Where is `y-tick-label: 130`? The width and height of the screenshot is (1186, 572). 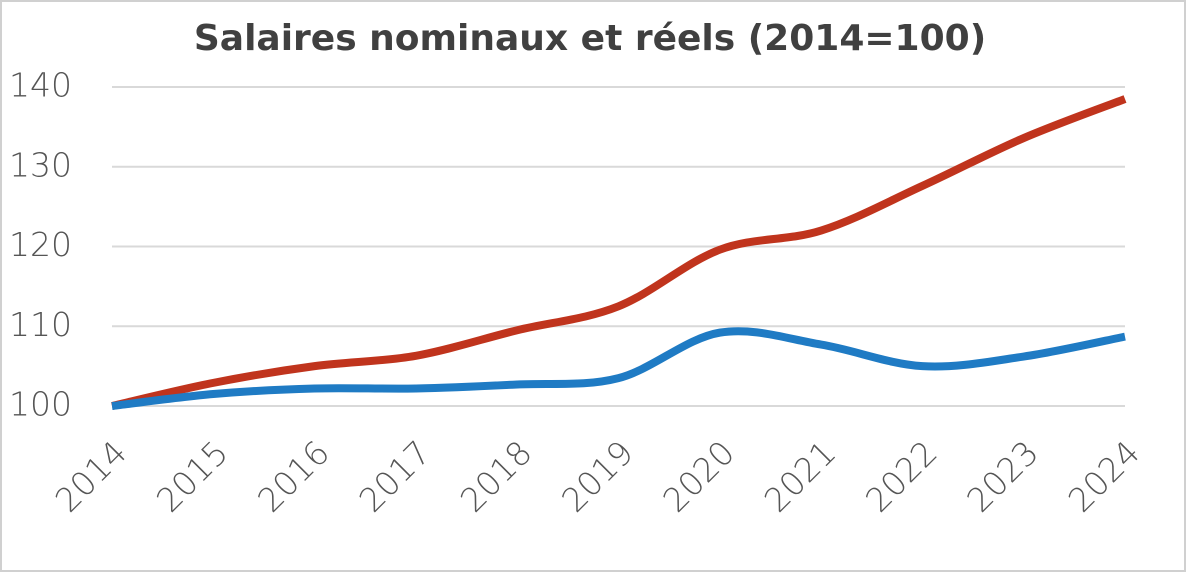 y-tick-label: 130 is located at coordinates (40, 164).